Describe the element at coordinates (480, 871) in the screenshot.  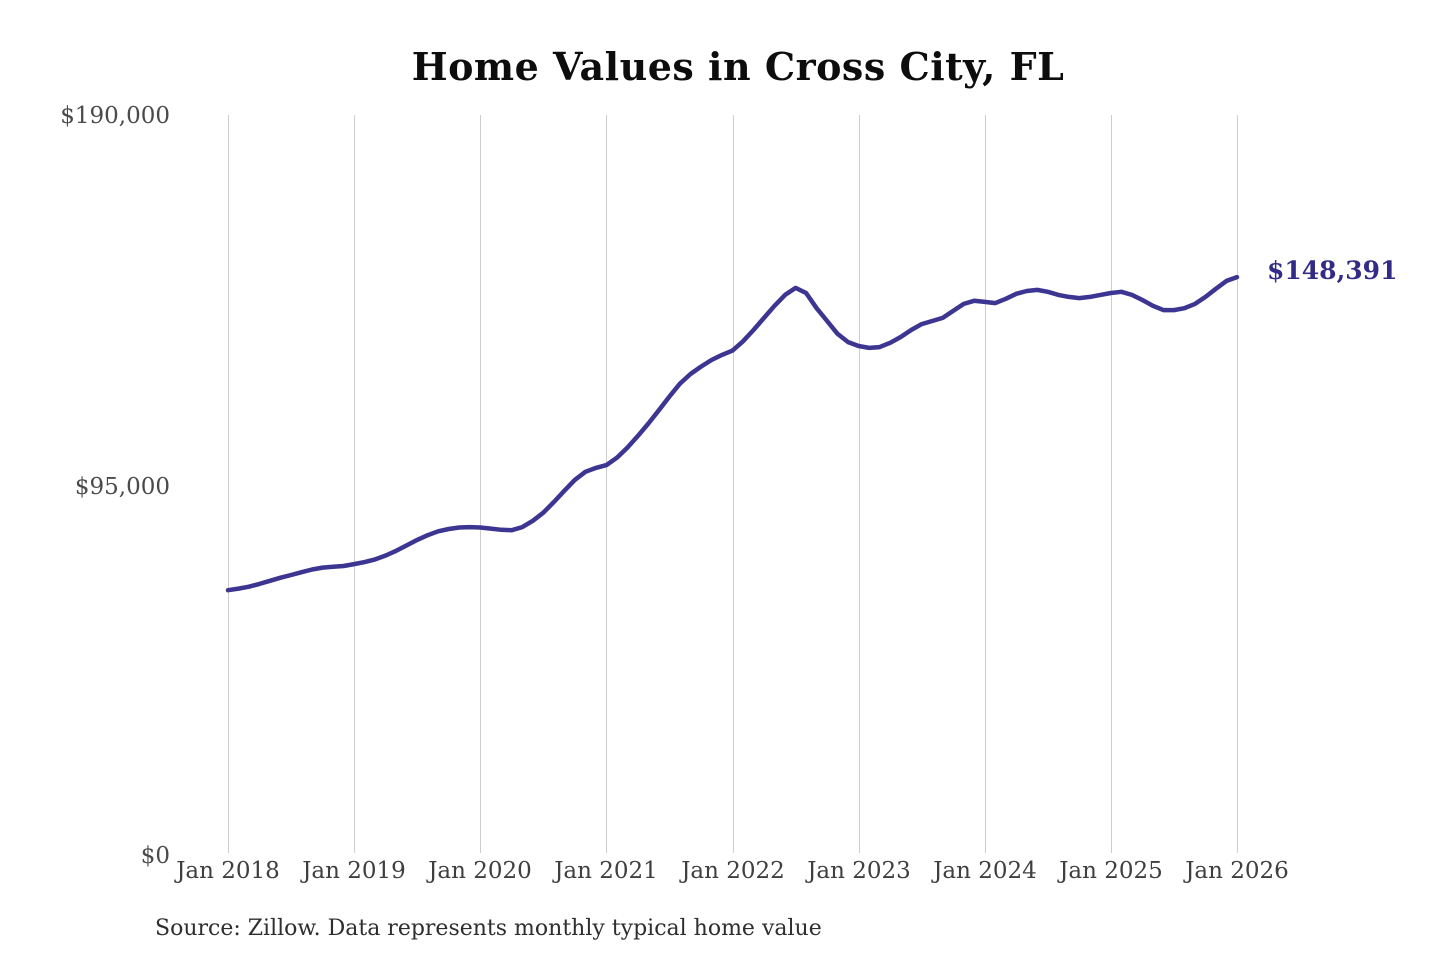
I see `x-tick-jan-2020: Jan 2020` at that location.